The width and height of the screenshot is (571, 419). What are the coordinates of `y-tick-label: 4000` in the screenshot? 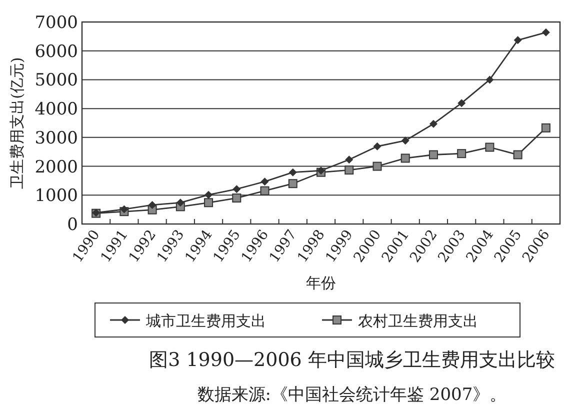 It's located at (56, 110).